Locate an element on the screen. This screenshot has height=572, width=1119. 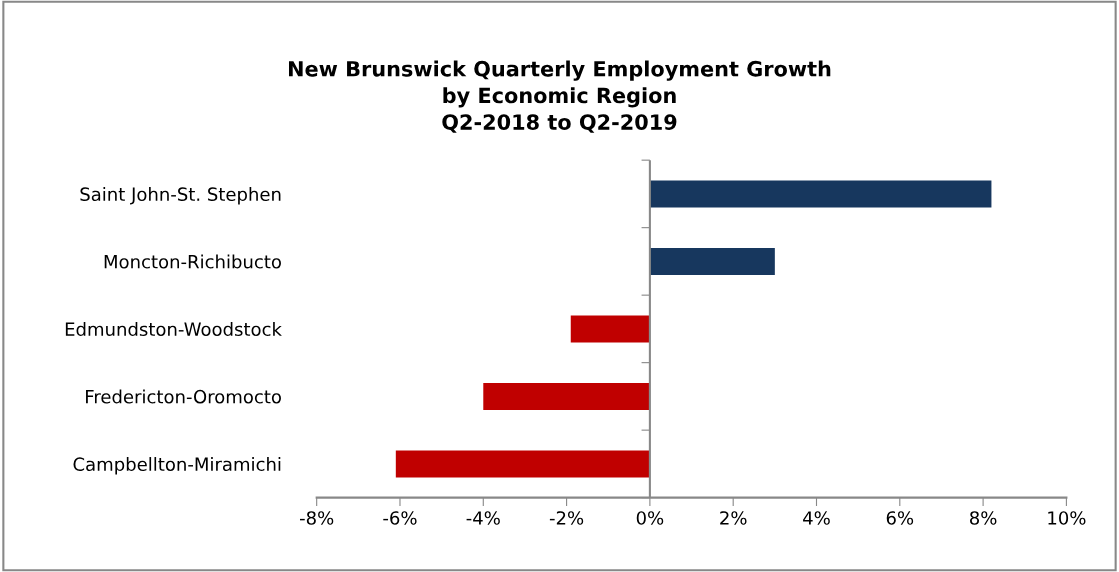
x-tick-label: 6% is located at coordinates (900, 518).